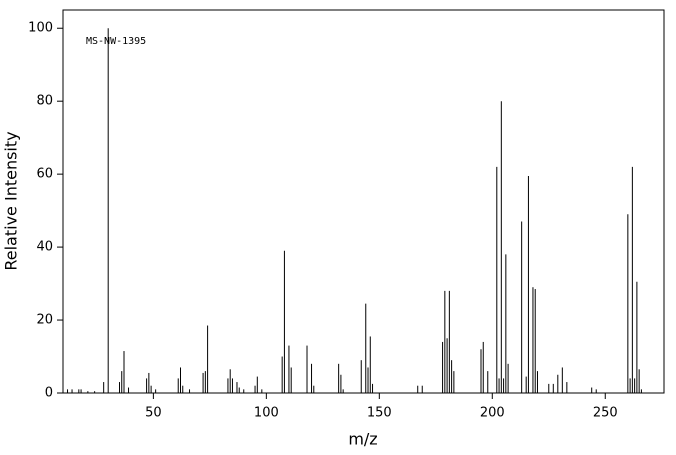 The width and height of the screenshot is (676, 455). What do you see at coordinates (153, 413) in the screenshot?
I see `x-tick-label: 50` at bounding box center [153, 413].